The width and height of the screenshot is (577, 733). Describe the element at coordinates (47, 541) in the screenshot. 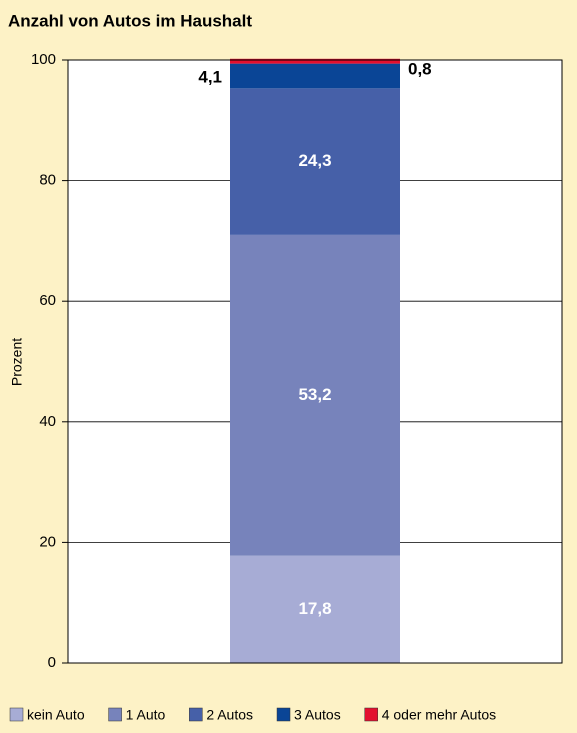

I see `y-tick-label: 20` at that location.